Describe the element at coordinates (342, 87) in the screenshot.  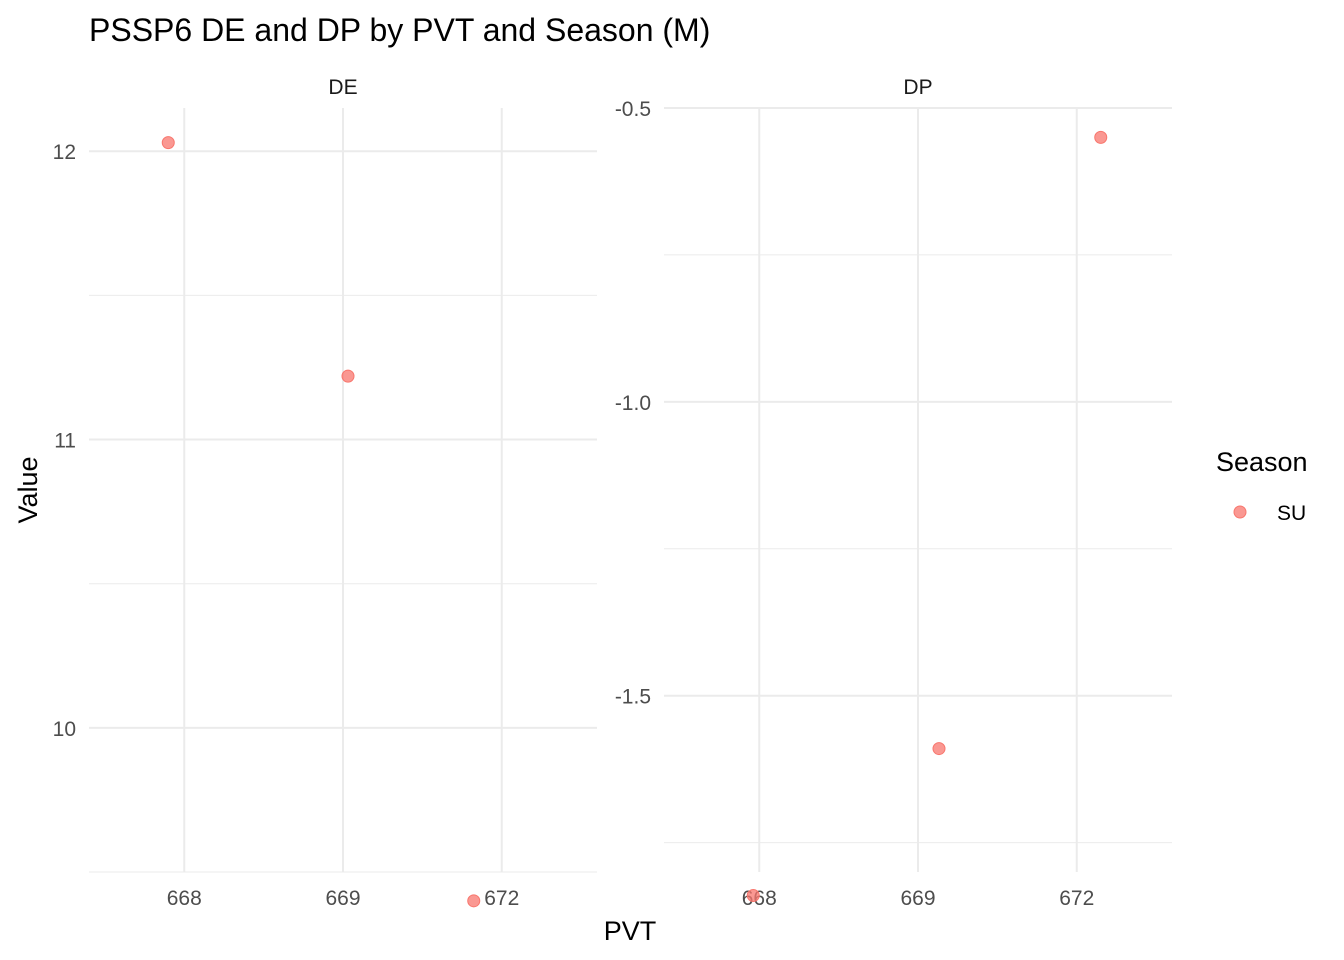
I see `facet-strip-label-de: DE` at that location.